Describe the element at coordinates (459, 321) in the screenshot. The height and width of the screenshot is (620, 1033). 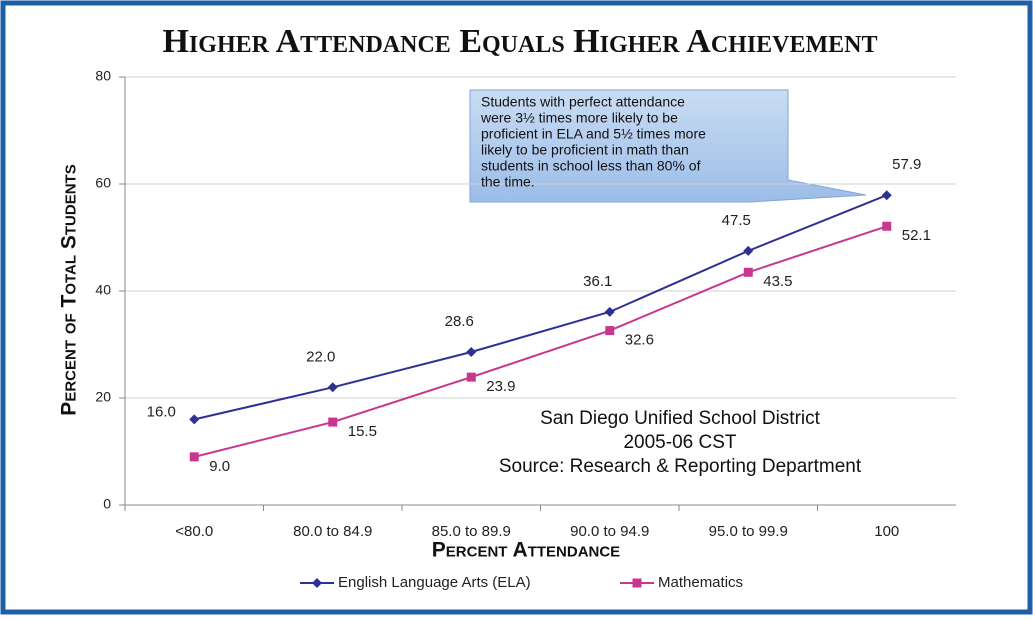
I see `data-label: 28.6` at that location.